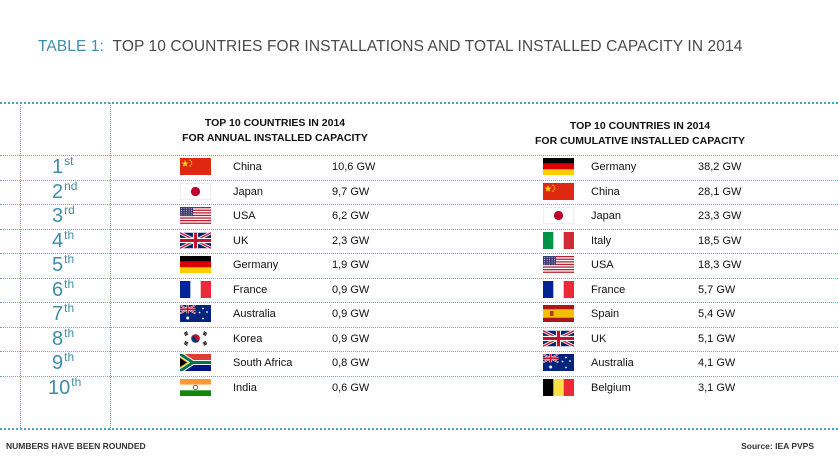 The image size is (838, 457). What do you see at coordinates (248, 191) in the screenshot?
I see `annual-country-name: Japan` at bounding box center [248, 191].